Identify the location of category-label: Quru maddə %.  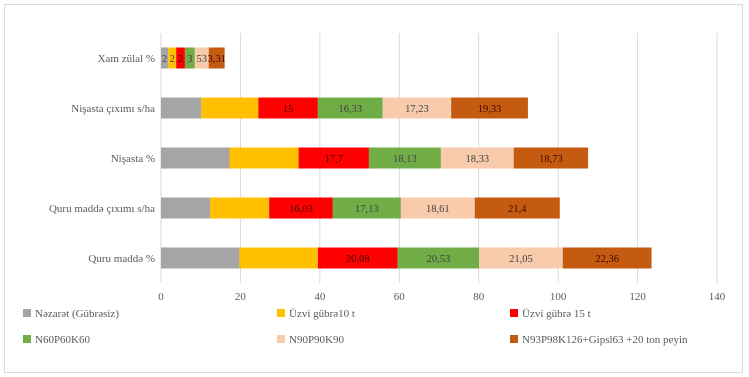
(121, 259).